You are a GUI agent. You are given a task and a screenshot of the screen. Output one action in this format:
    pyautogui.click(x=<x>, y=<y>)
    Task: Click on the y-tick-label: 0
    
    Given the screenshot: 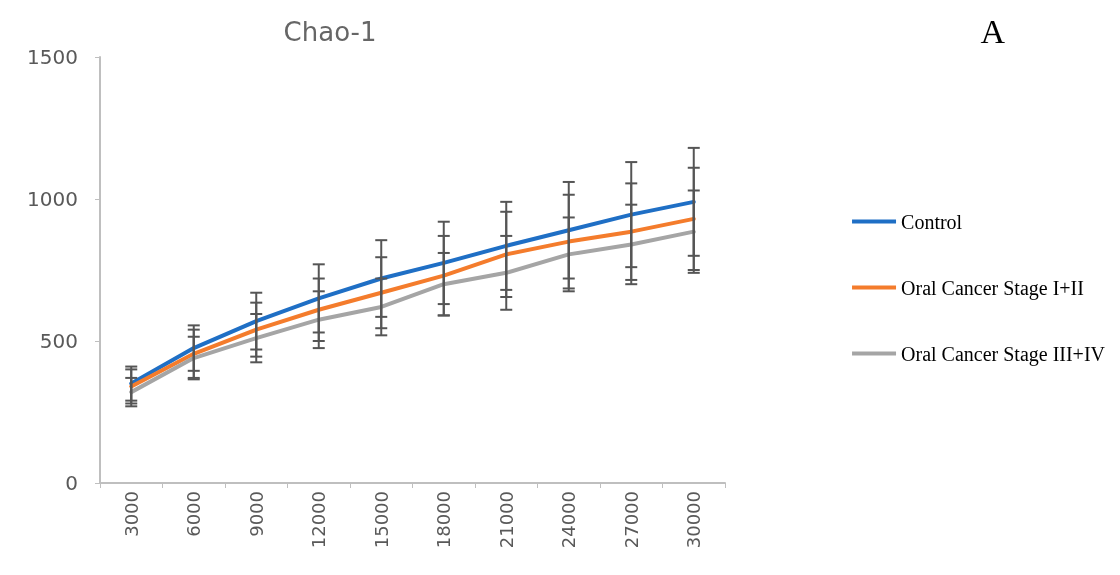 What is the action you would take?
    pyautogui.click(x=71, y=483)
    